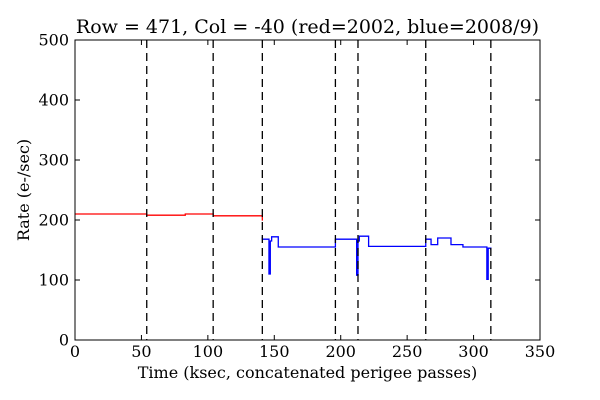  Describe the element at coordinates (141, 351) in the screenshot. I see `x-tick-label: 50` at that location.